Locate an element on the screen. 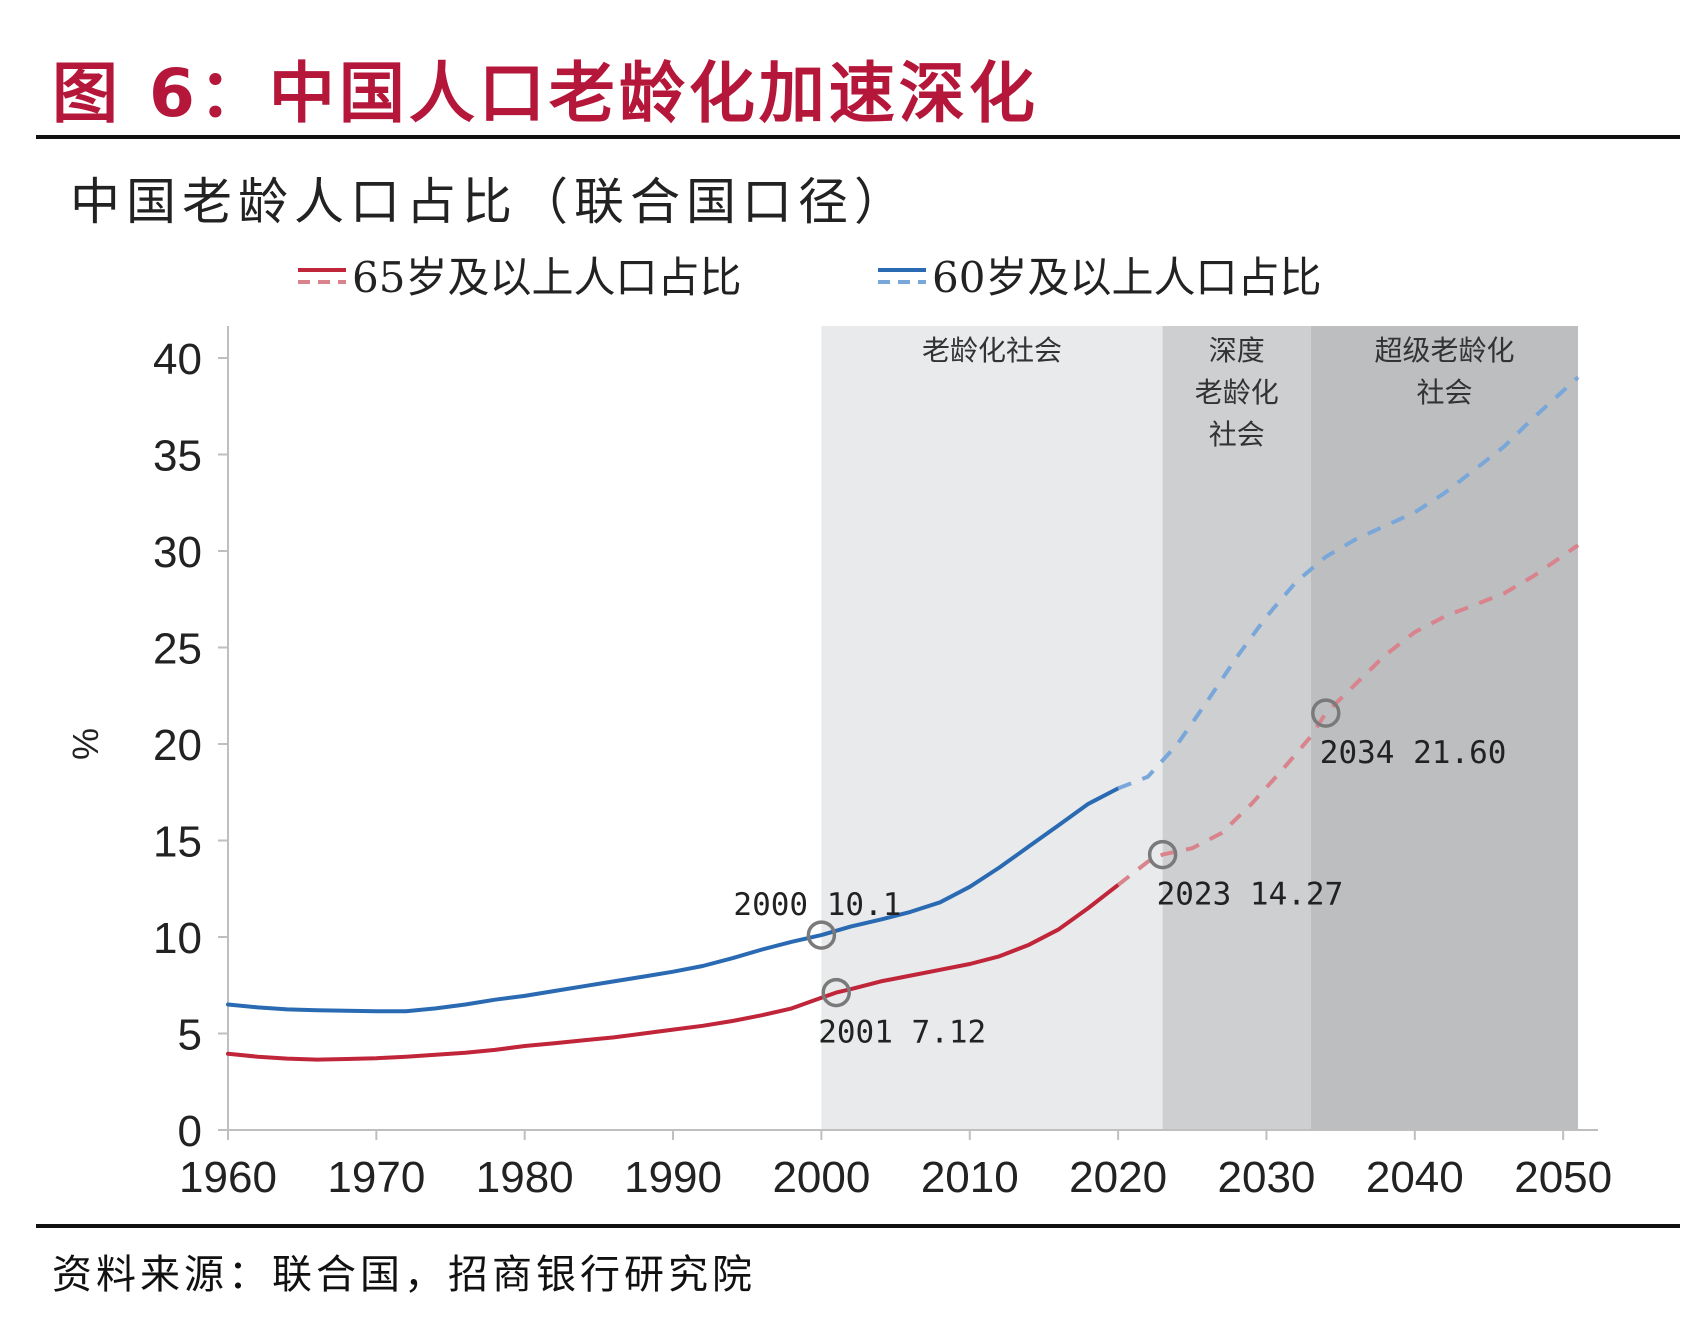 The width and height of the screenshot is (1708, 1318). x-tick-label: 1970 is located at coordinates (376, 1177).